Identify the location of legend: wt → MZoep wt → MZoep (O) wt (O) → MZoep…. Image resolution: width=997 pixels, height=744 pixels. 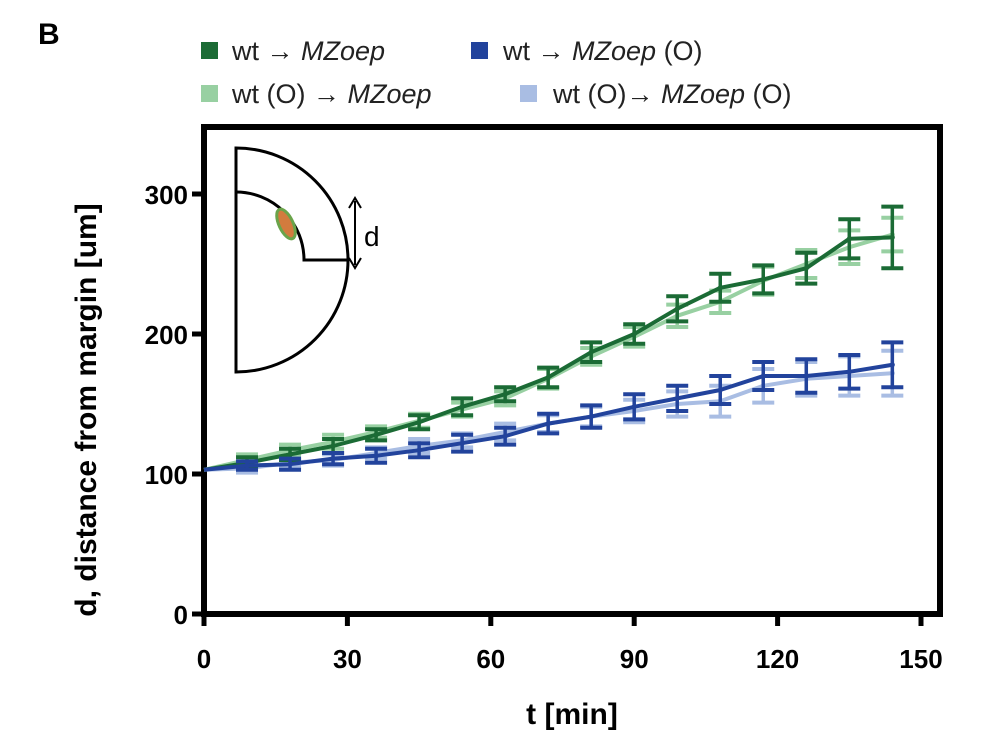
(496, 72).